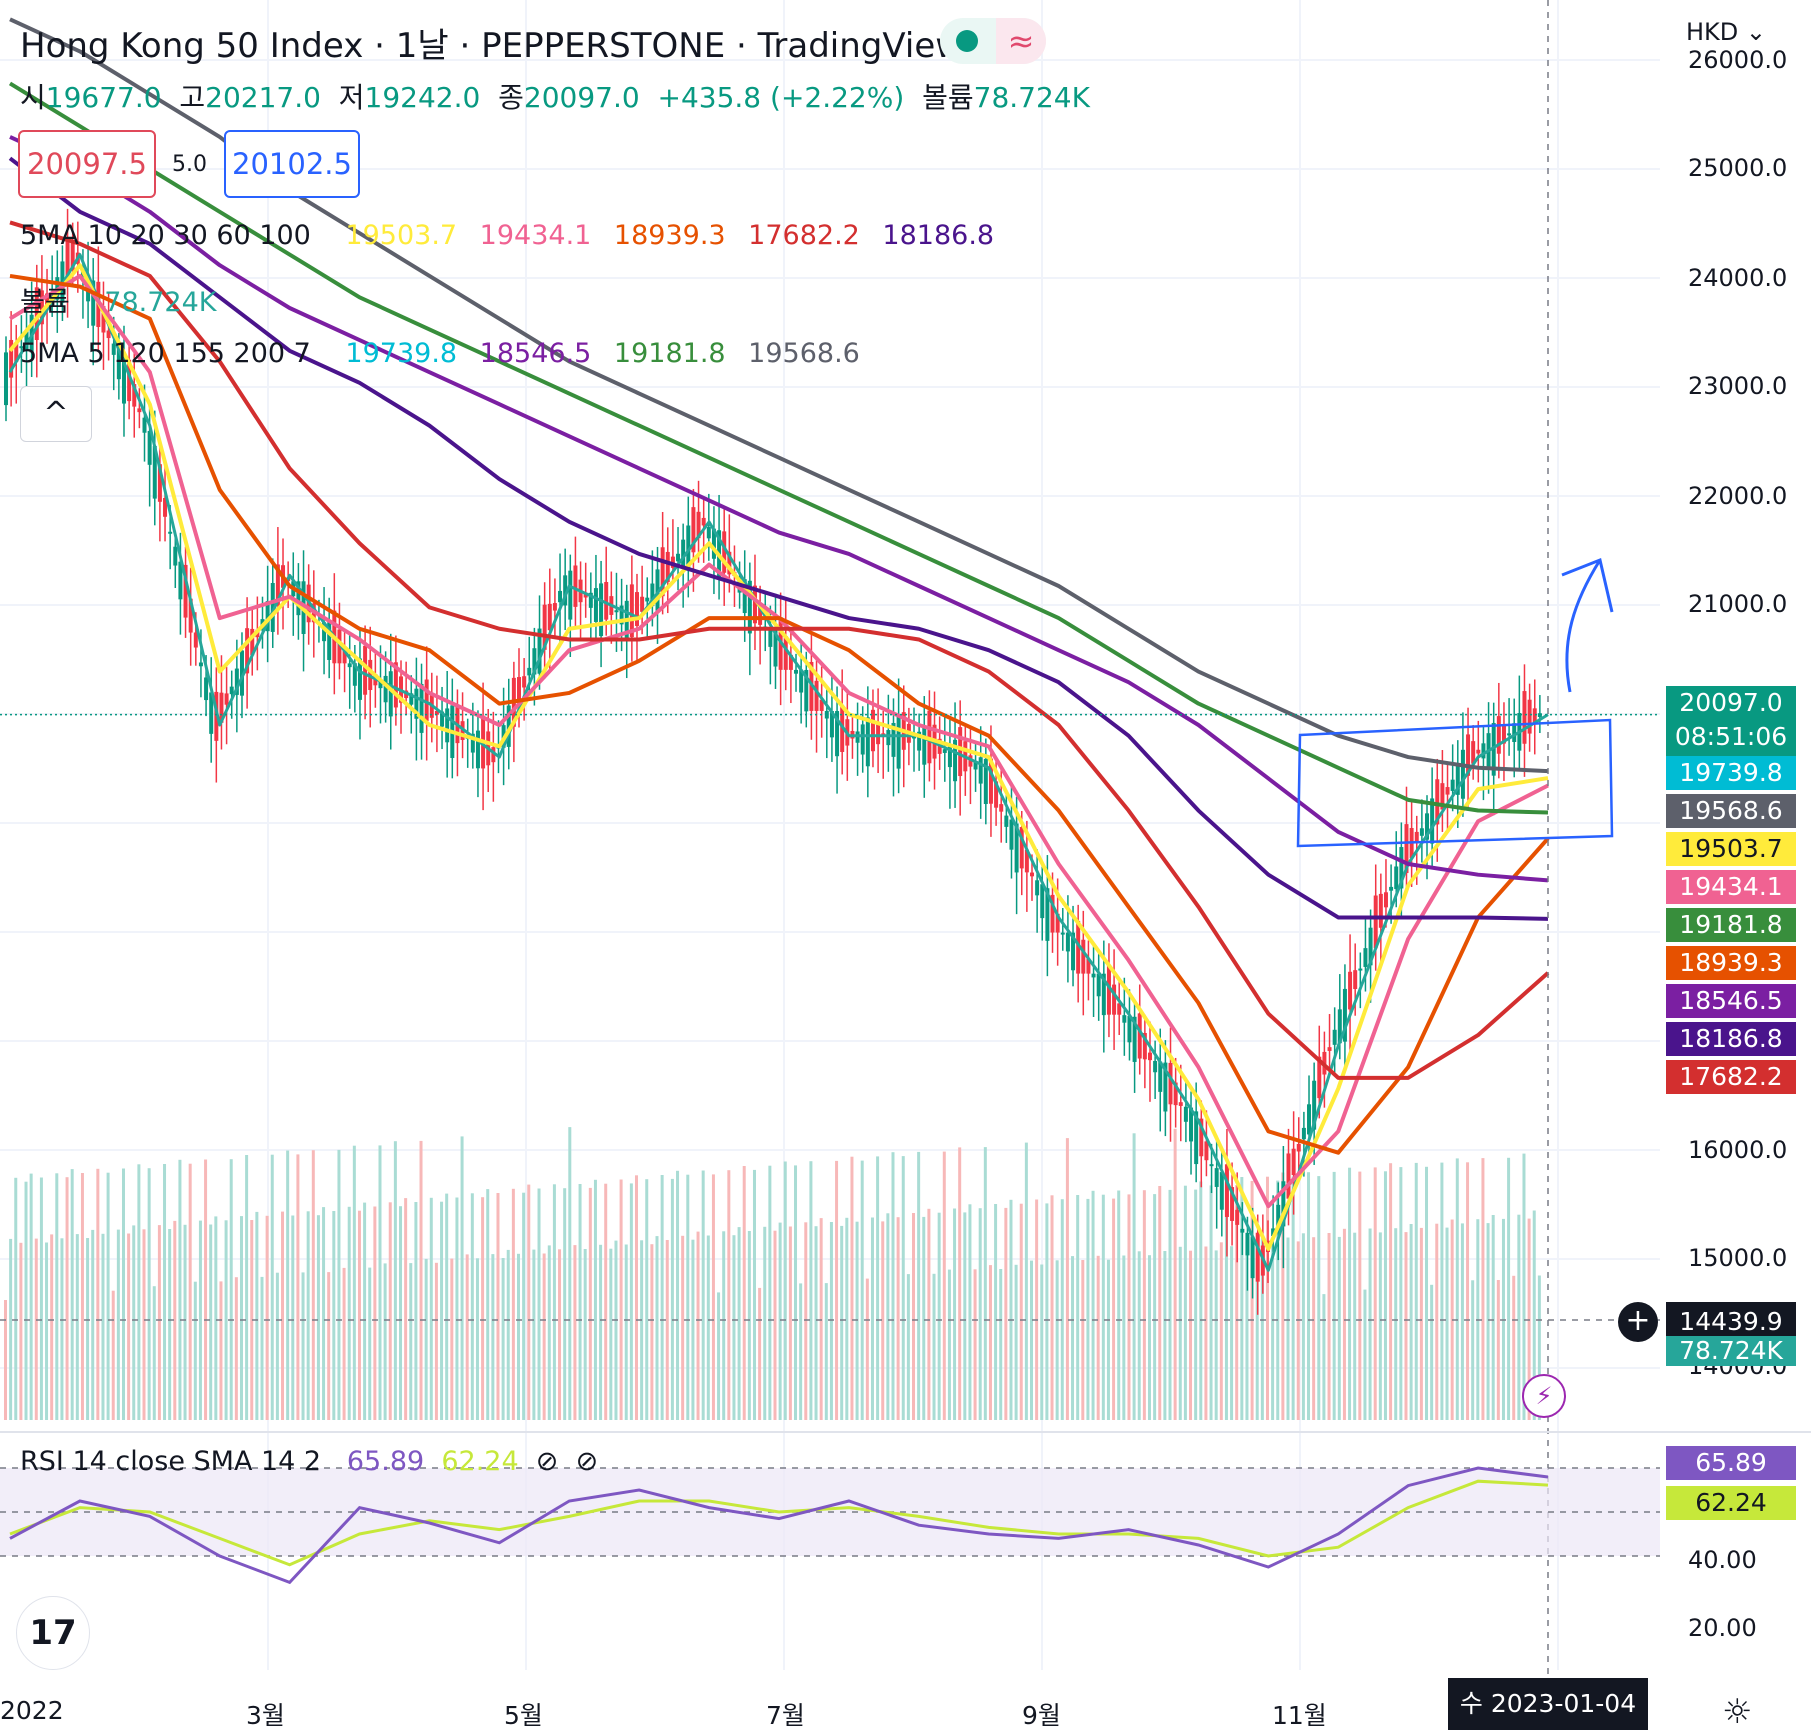  Describe the element at coordinates (785, 1715) in the screenshot. I see `x-tick: 7월` at that location.